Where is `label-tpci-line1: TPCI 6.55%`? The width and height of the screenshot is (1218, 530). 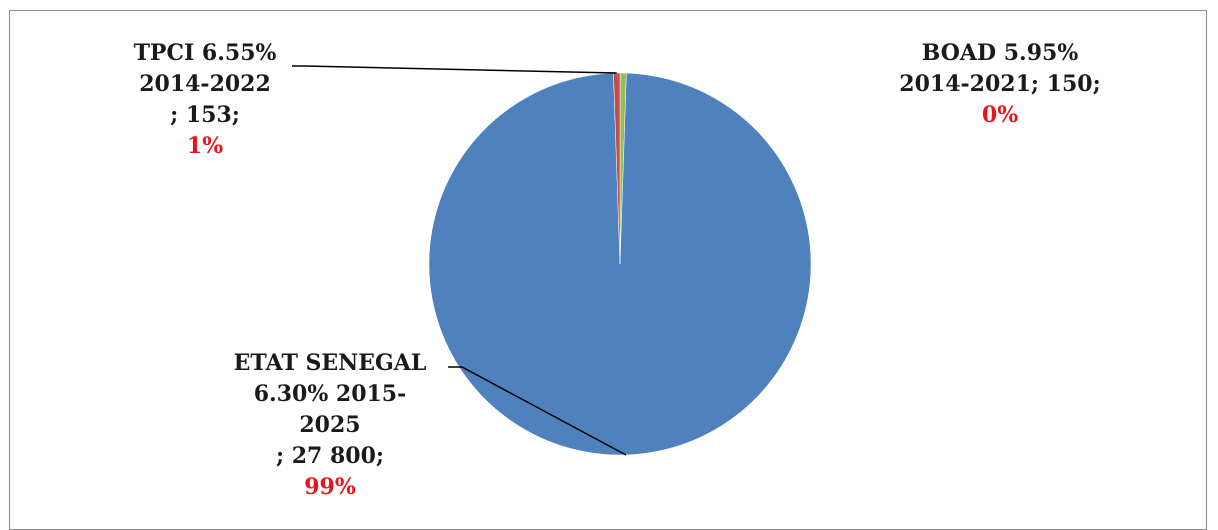 label-tpci-line1: TPCI 6.55% is located at coordinates (205, 53).